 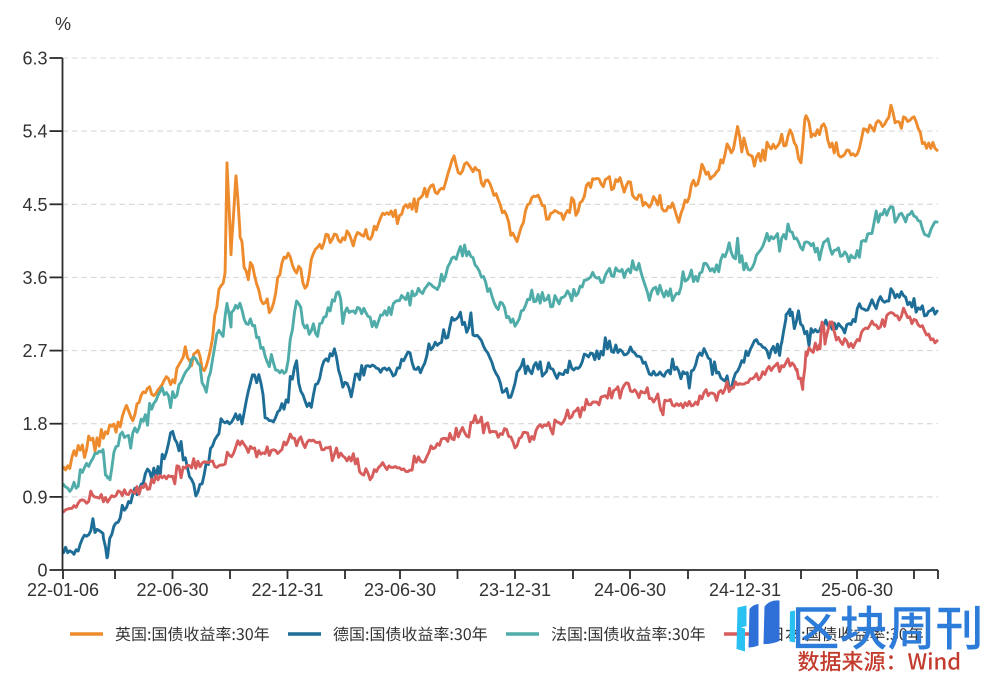 What do you see at coordinates (630, 590) in the screenshot?
I see `svg-text: 24-06-30` at bounding box center [630, 590].